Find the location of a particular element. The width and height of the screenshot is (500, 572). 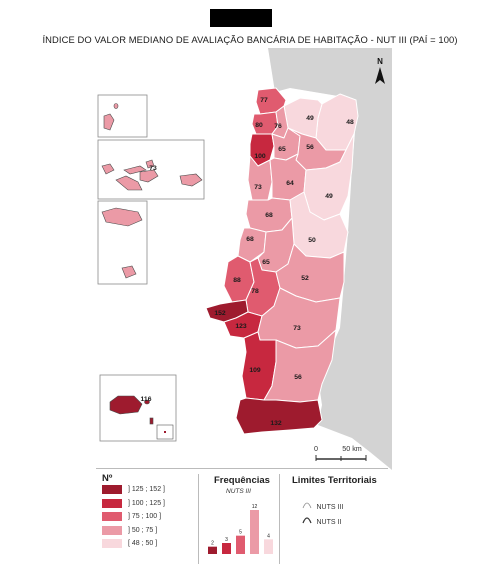

legend-class-item: ] 75 ; 100 ] is located at coordinates (152, 517).